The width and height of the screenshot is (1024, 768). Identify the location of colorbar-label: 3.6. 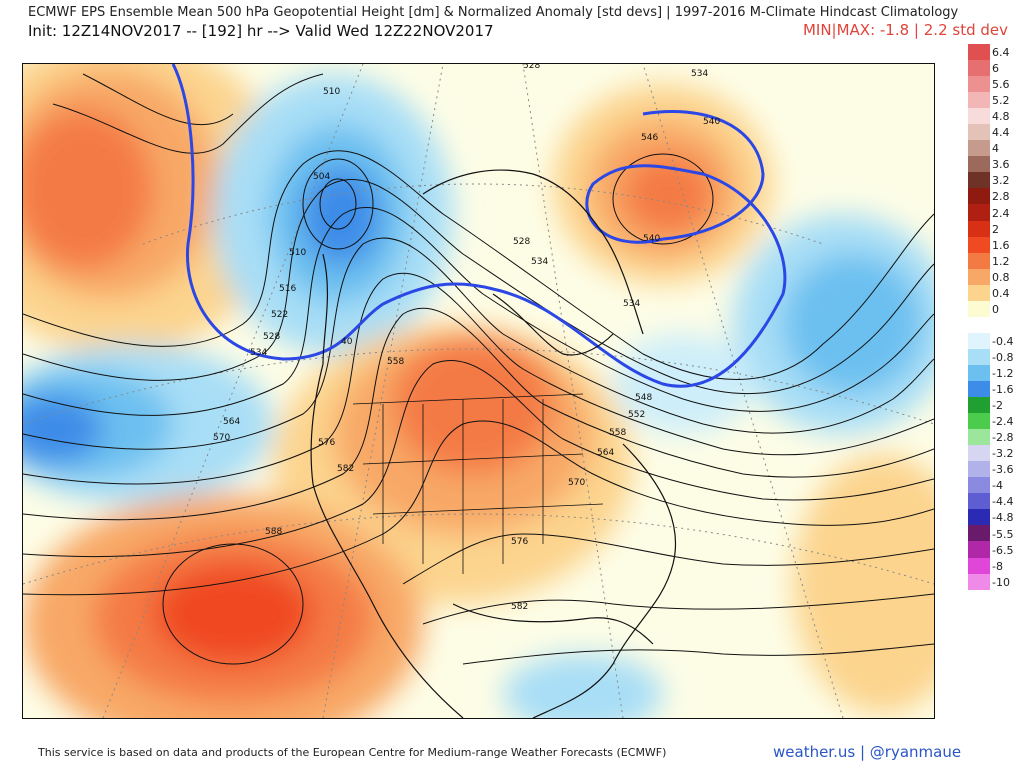
(1001, 165).